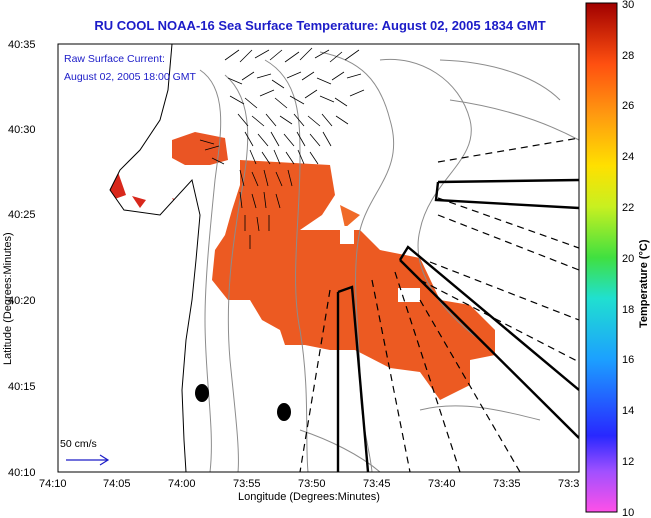 Image resolution: width=651 pixels, height=518 pixels. What do you see at coordinates (628, 259) in the screenshot?
I see `colorbar-tick: 20` at bounding box center [628, 259].